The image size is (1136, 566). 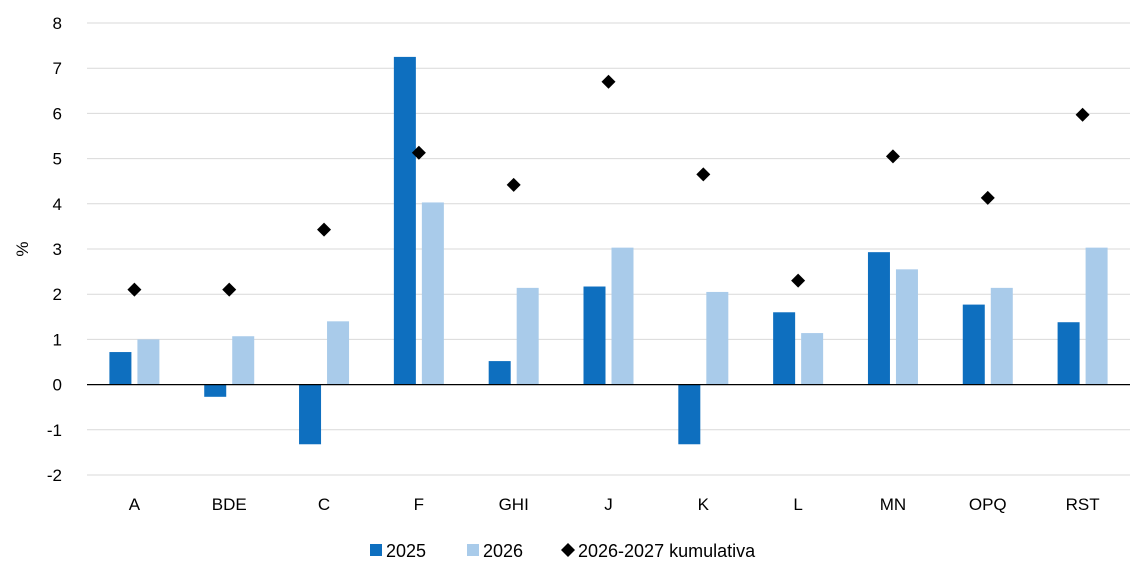 What do you see at coordinates (704, 504) in the screenshot?
I see `x-tick-label: K` at bounding box center [704, 504].